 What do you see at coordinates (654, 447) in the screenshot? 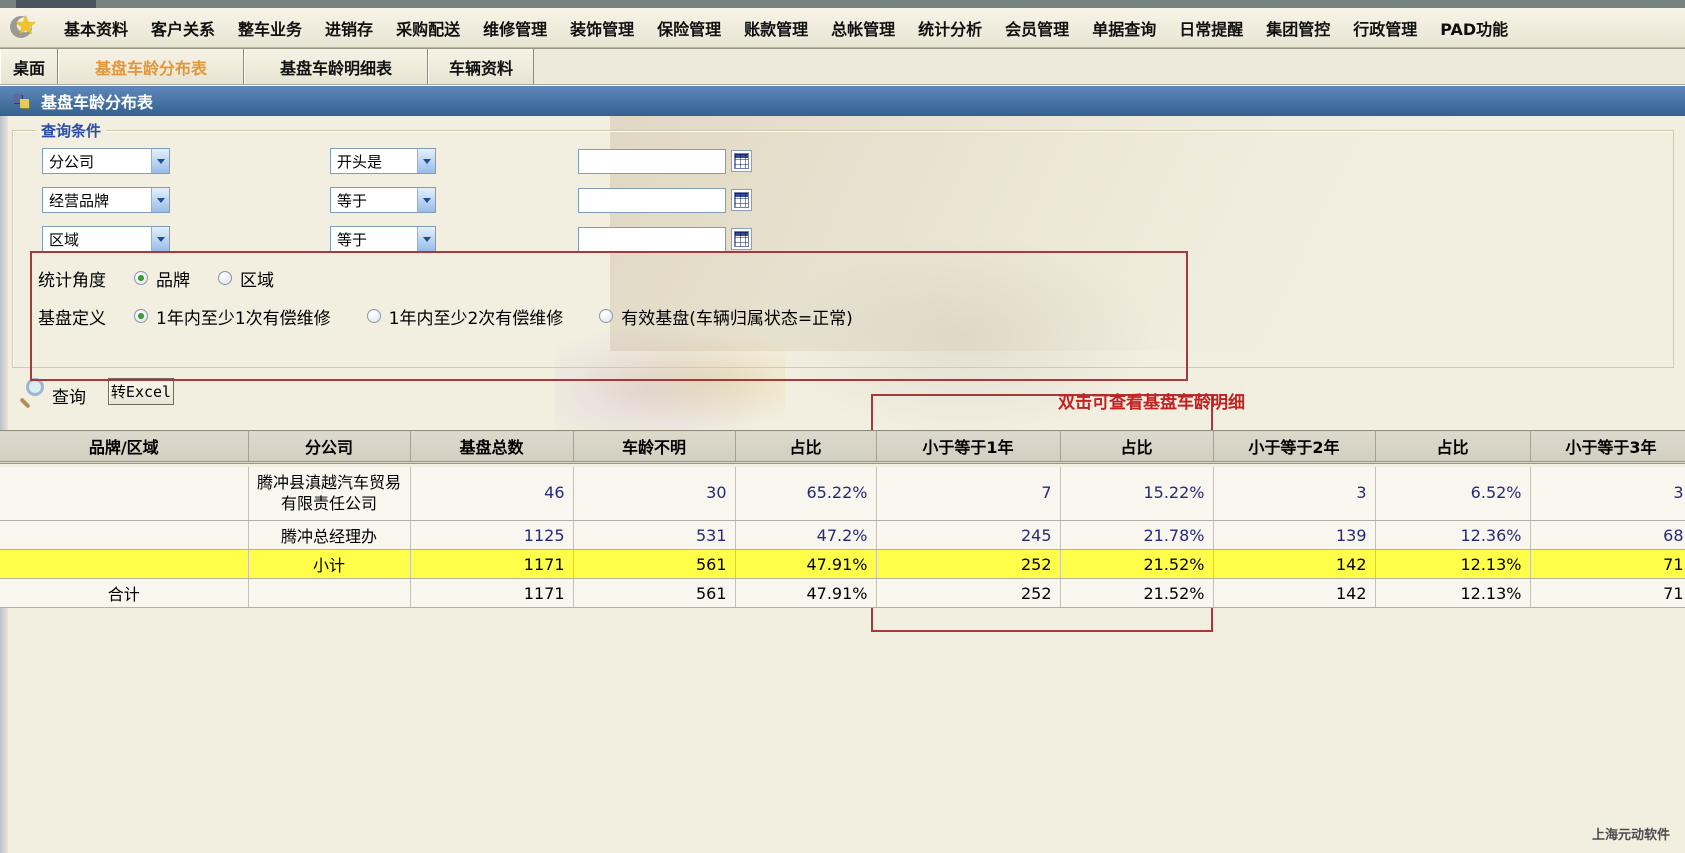
I see `header-age-unknown: 车龄不明` at bounding box center [654, 447].